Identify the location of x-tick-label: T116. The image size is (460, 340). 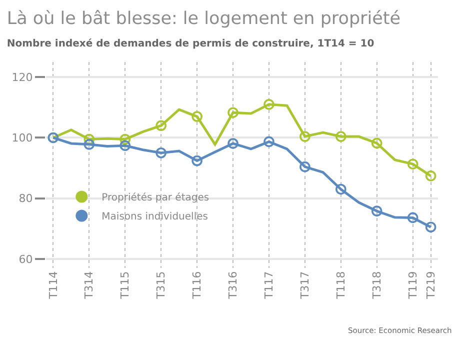
(197, 285).